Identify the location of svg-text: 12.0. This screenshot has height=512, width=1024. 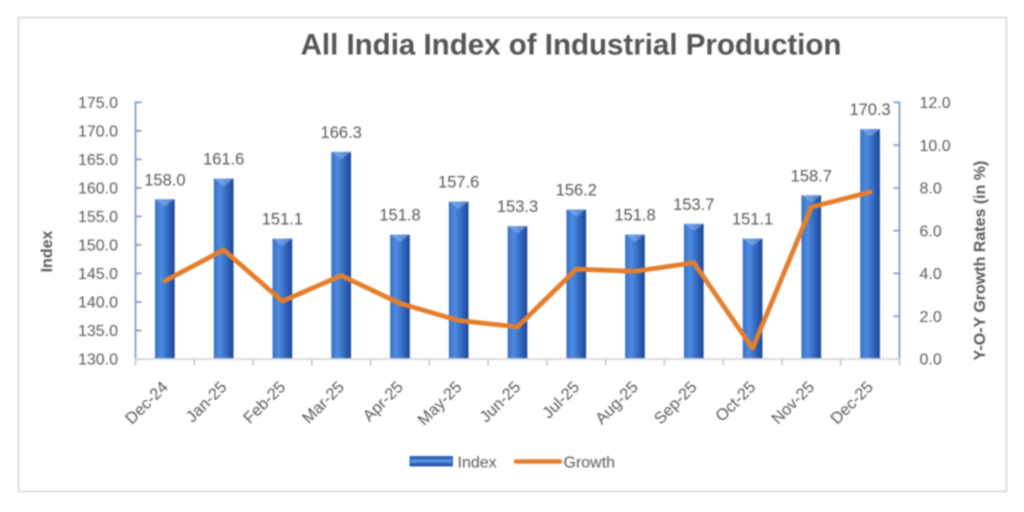
(935, 103).